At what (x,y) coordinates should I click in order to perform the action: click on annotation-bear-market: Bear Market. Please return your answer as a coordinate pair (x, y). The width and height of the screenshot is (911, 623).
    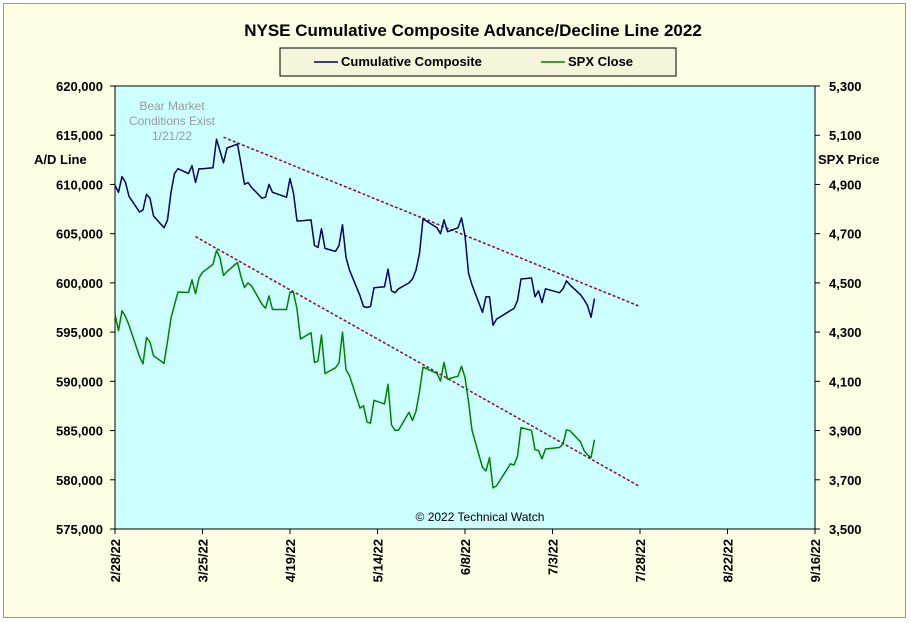
    Looking at the image, I should click on (172, 106).